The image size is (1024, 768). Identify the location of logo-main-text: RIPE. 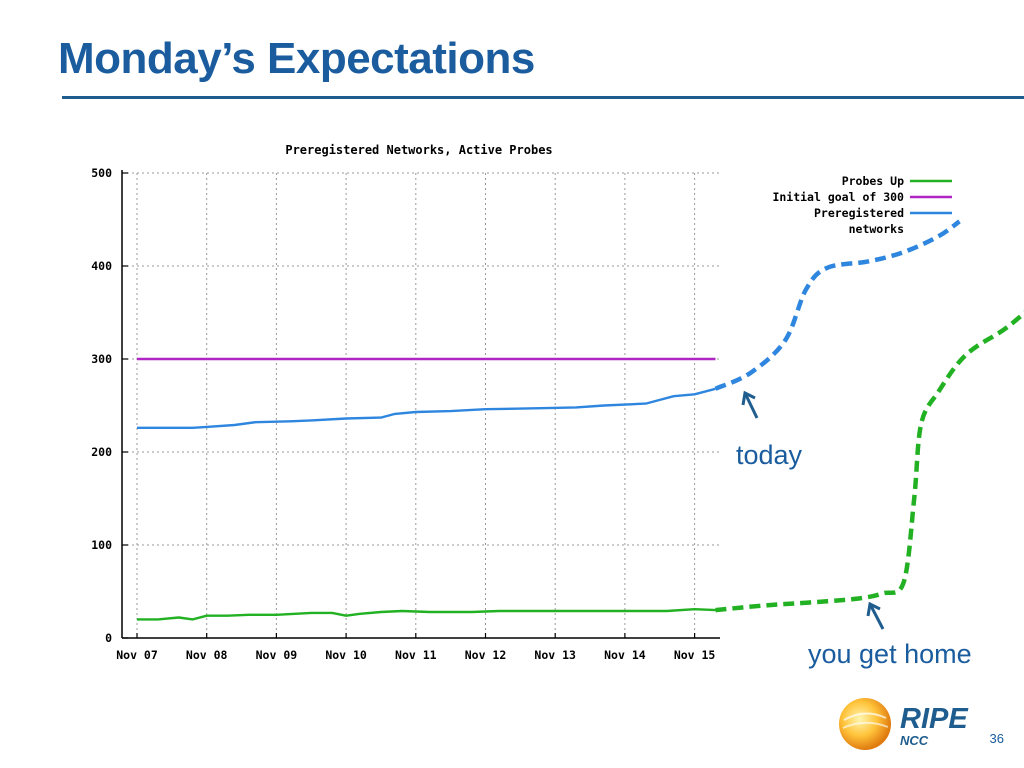
(934, 719).